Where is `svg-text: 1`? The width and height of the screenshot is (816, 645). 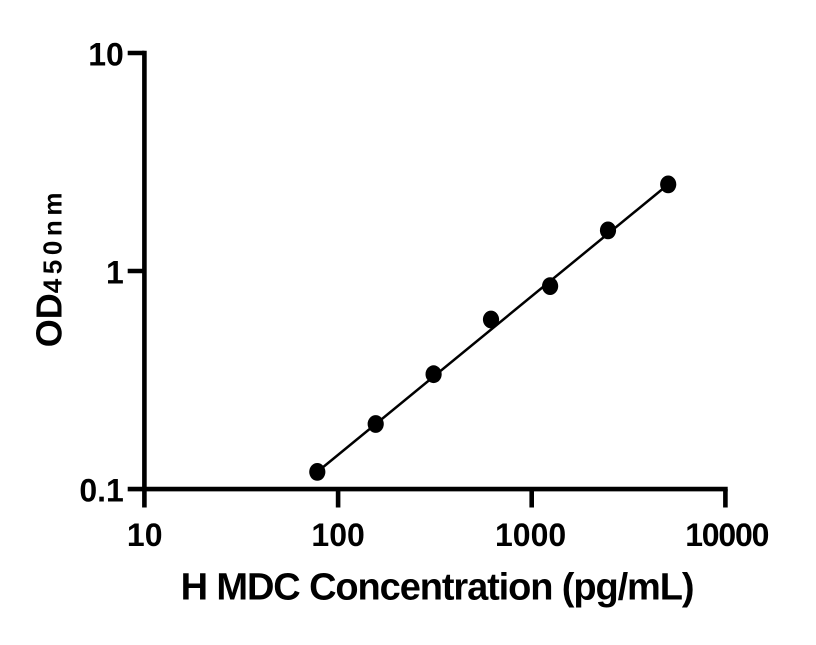 svg-text: 1 is located at coordinates (115, 273).